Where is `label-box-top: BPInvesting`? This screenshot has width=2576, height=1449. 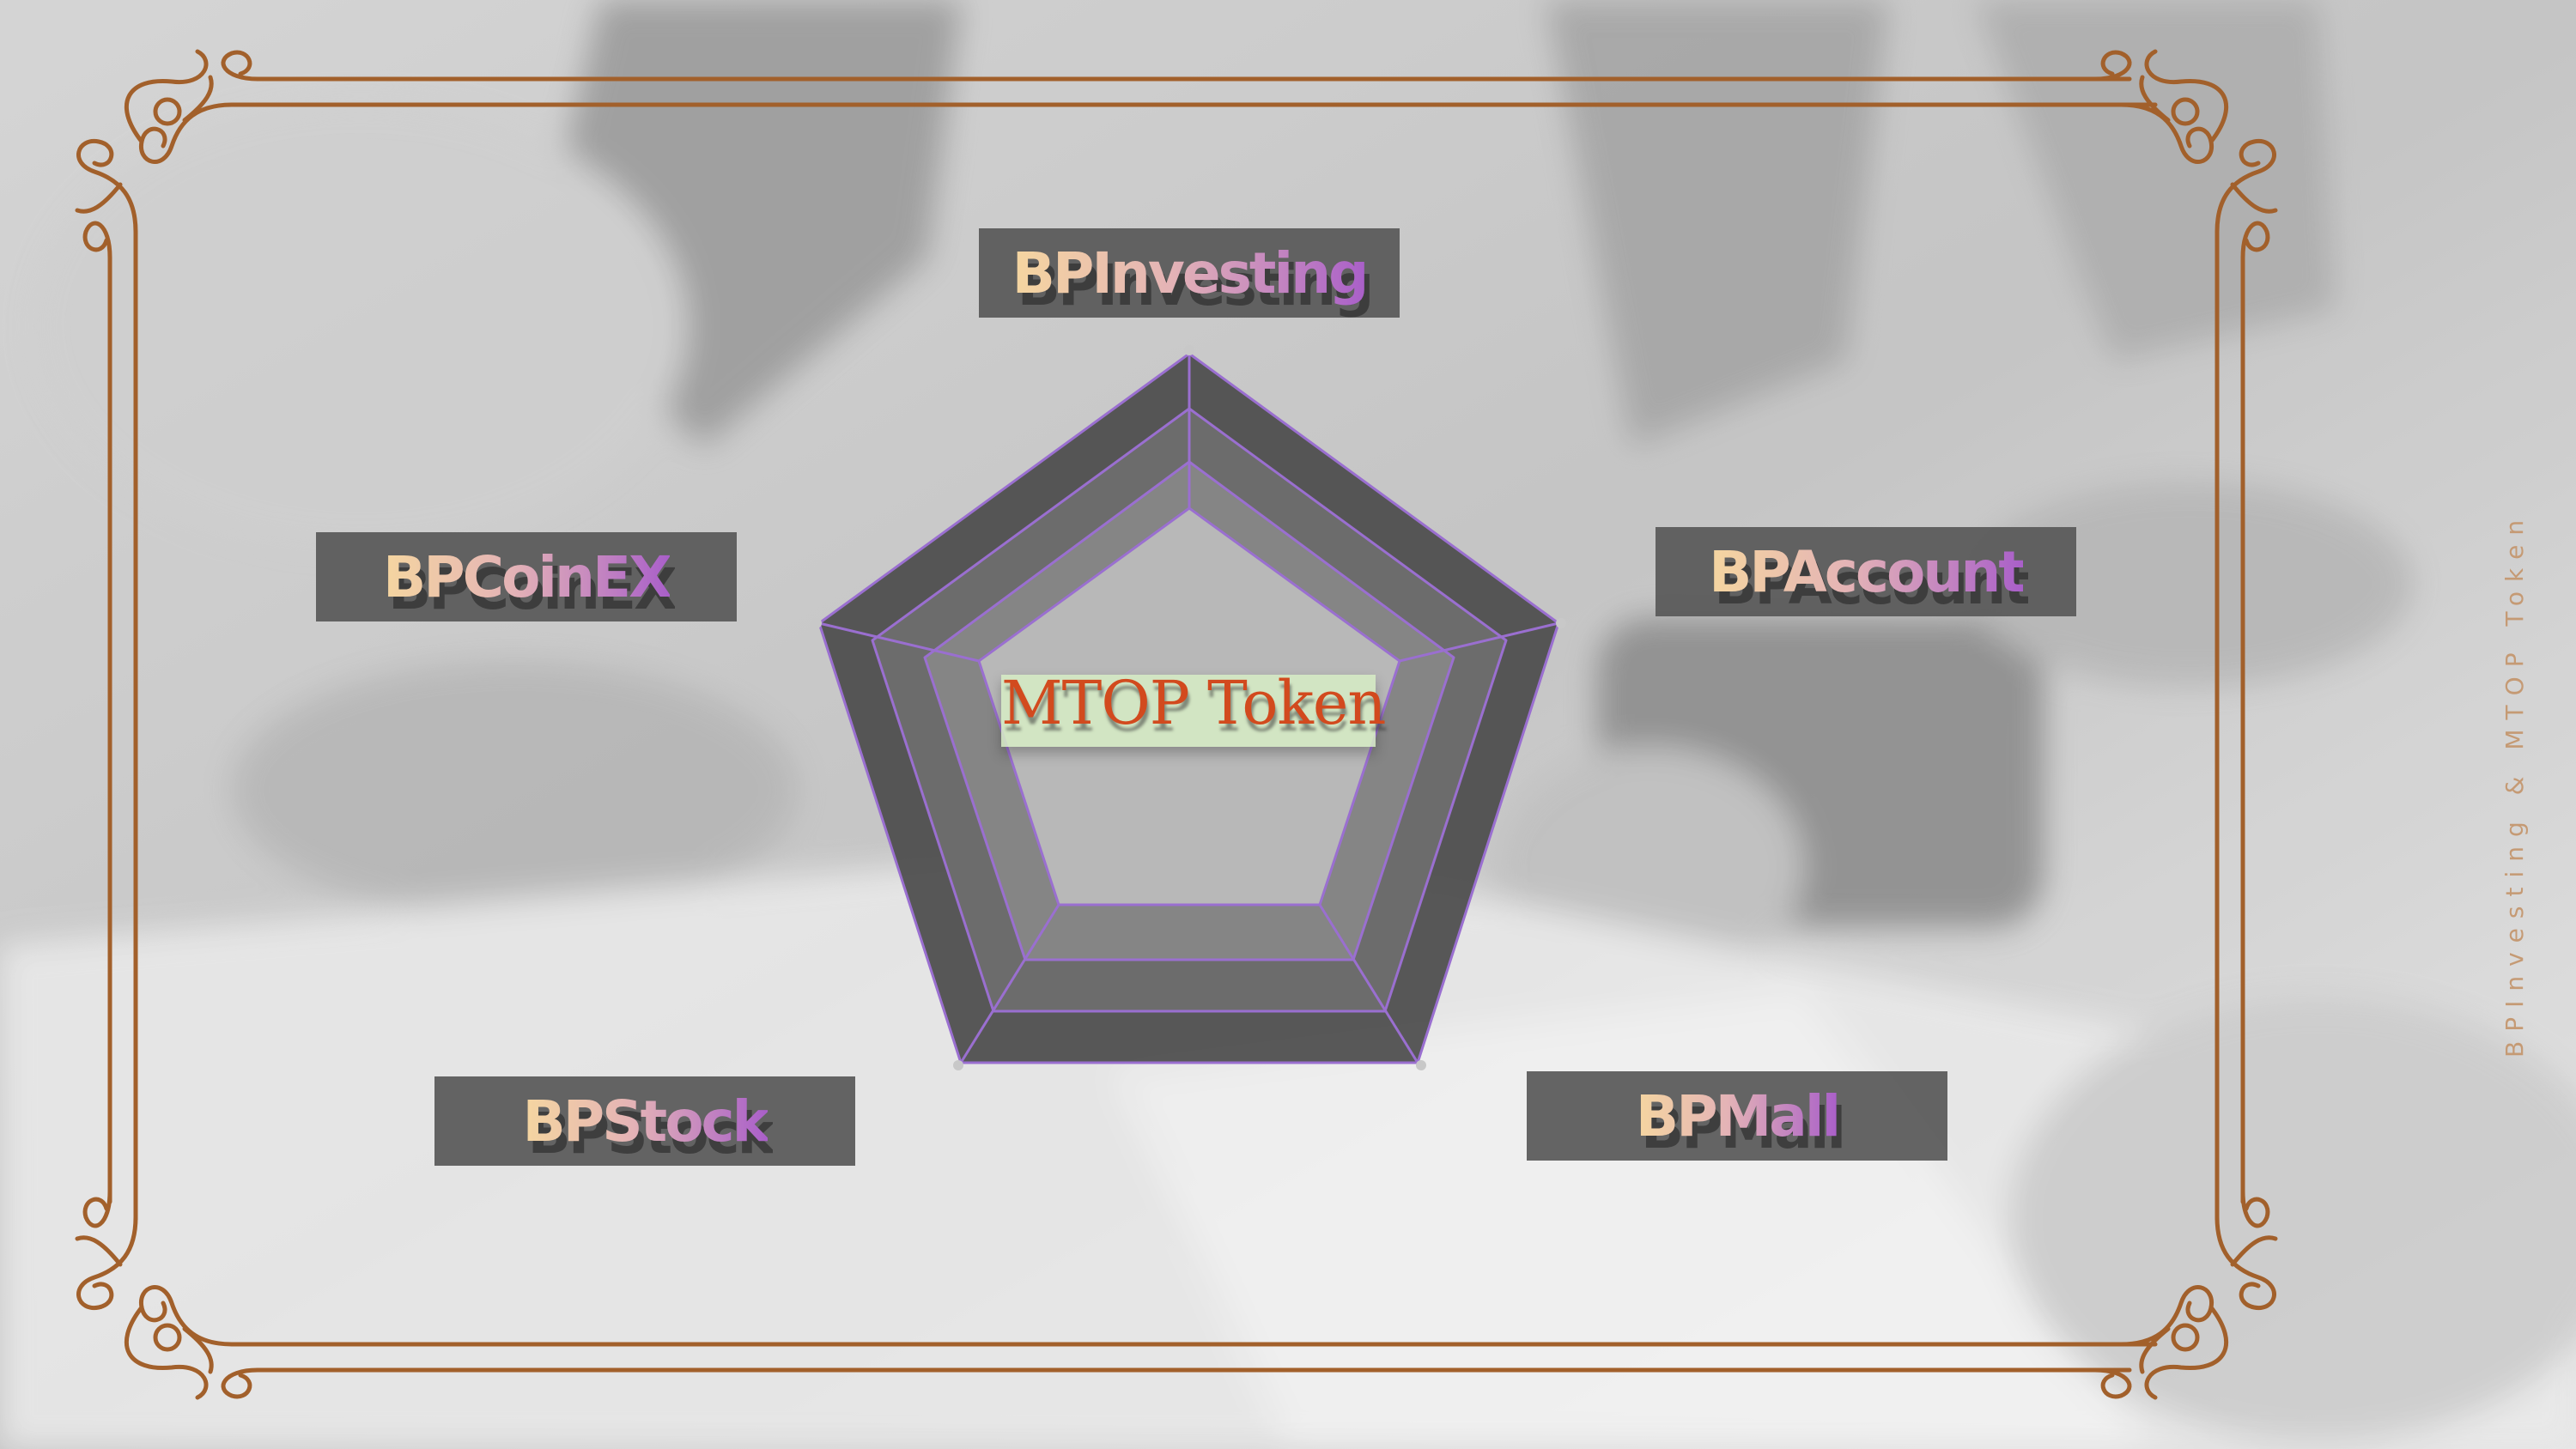
label-box-top: BPInvesting is located at coordinates (1189, 273).